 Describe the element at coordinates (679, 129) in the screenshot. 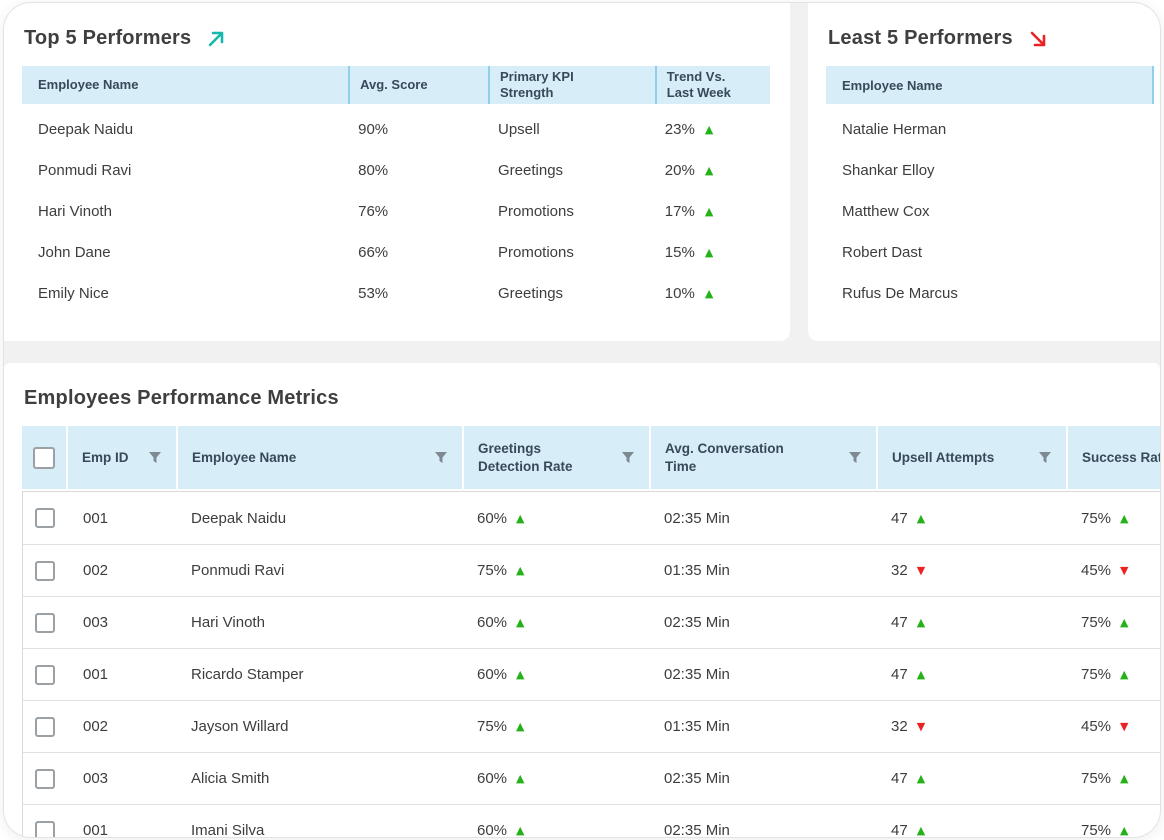

I see `trend-value: 23%` at that location.